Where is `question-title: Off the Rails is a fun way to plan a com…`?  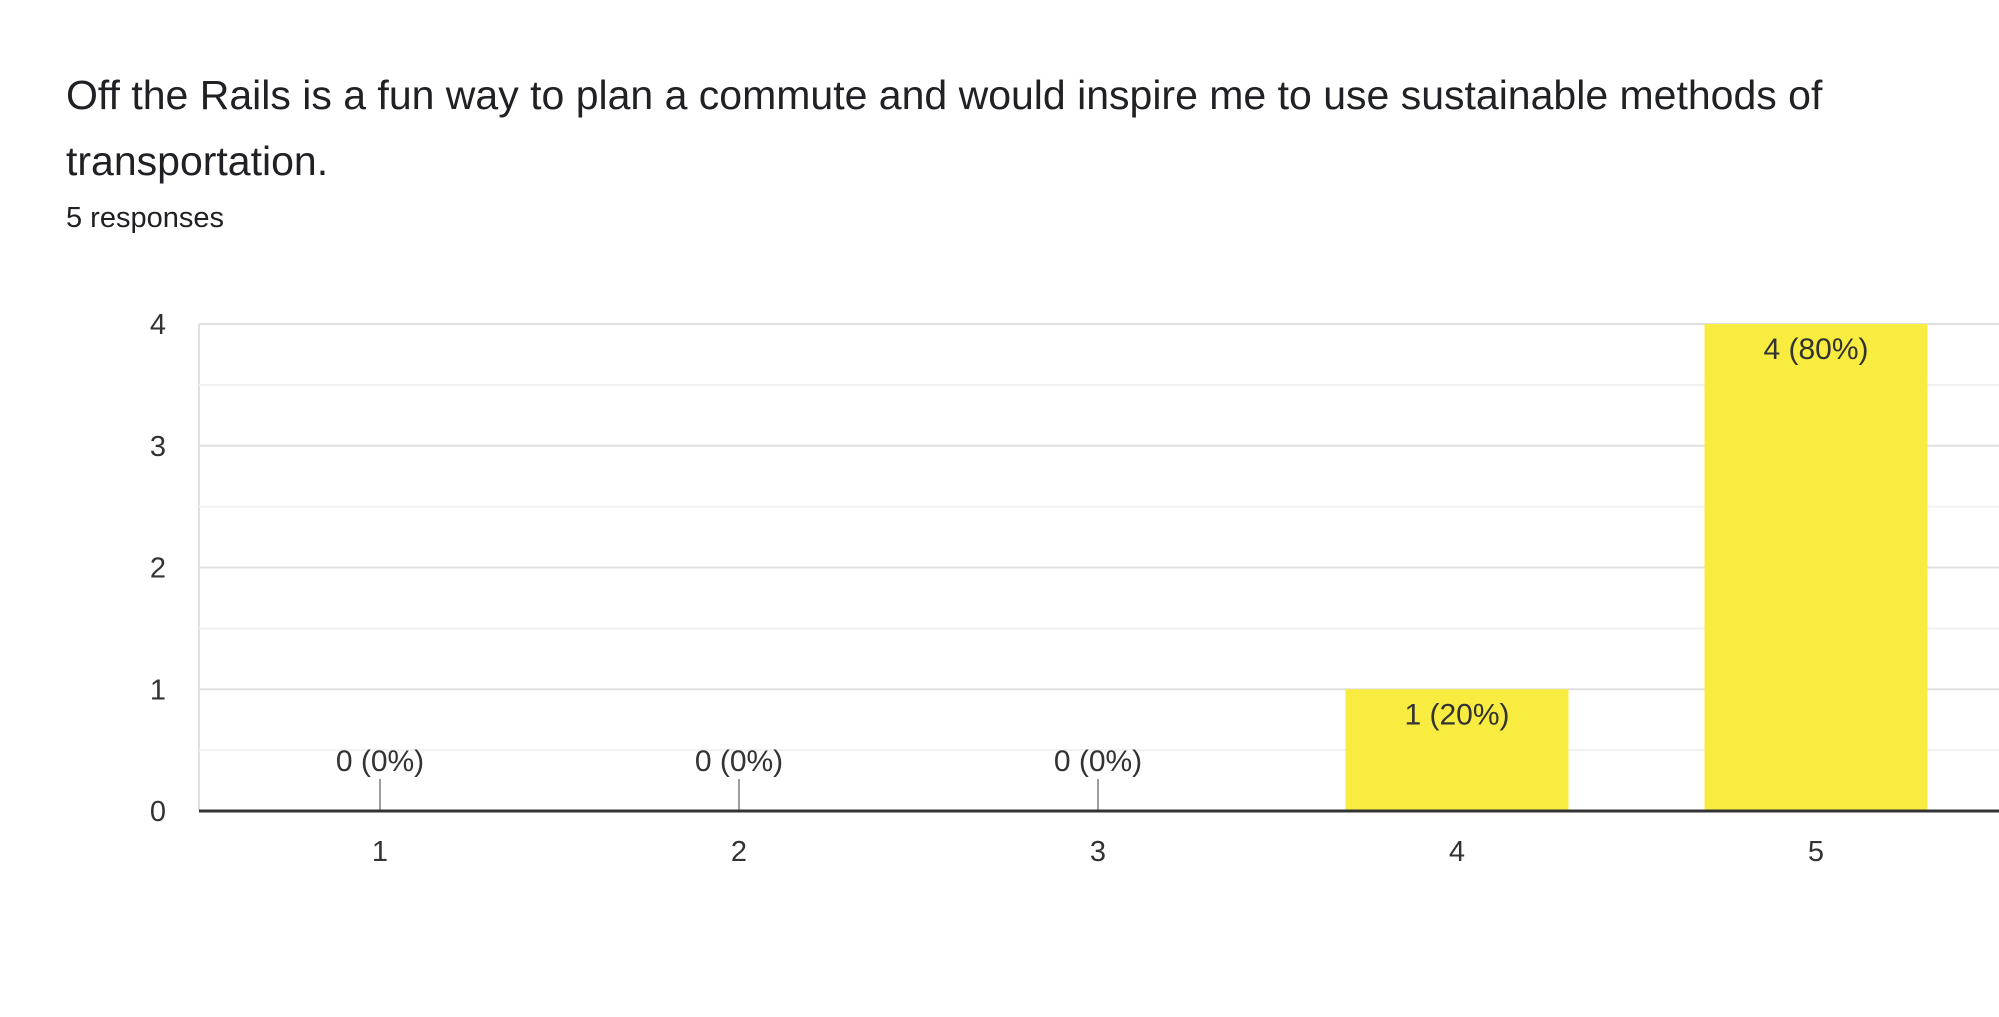
question-title: Off the Rails is a fun way to plan a com… is located at coordinates (944, 128).